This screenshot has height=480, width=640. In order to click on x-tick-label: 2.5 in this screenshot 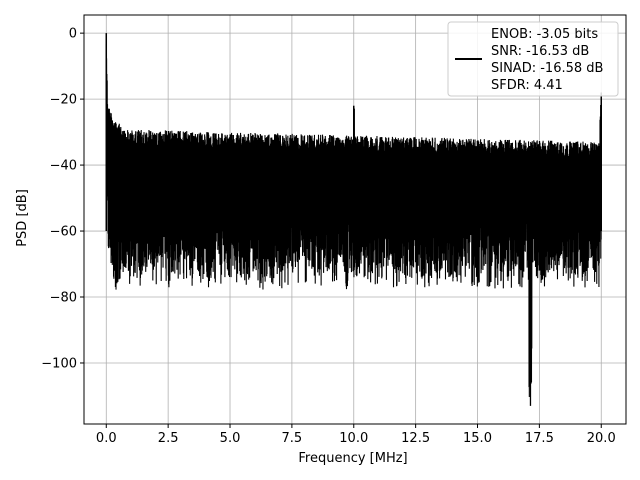, I will do `click(168, 438)`.